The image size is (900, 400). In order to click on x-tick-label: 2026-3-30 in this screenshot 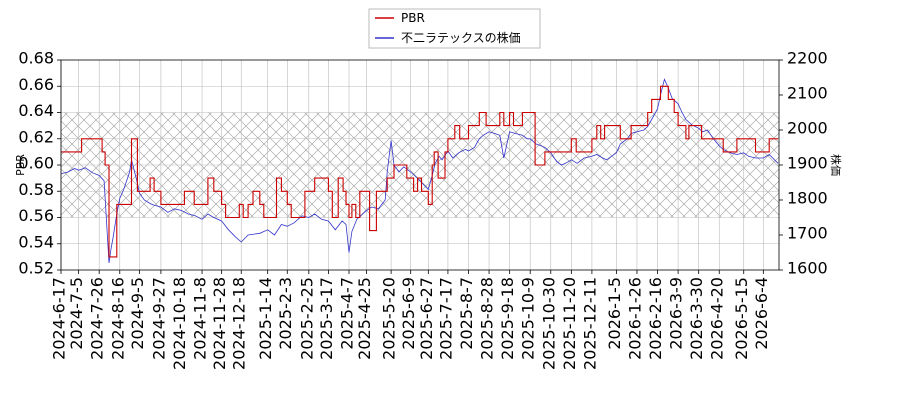, I will do `click(696, 318)`.